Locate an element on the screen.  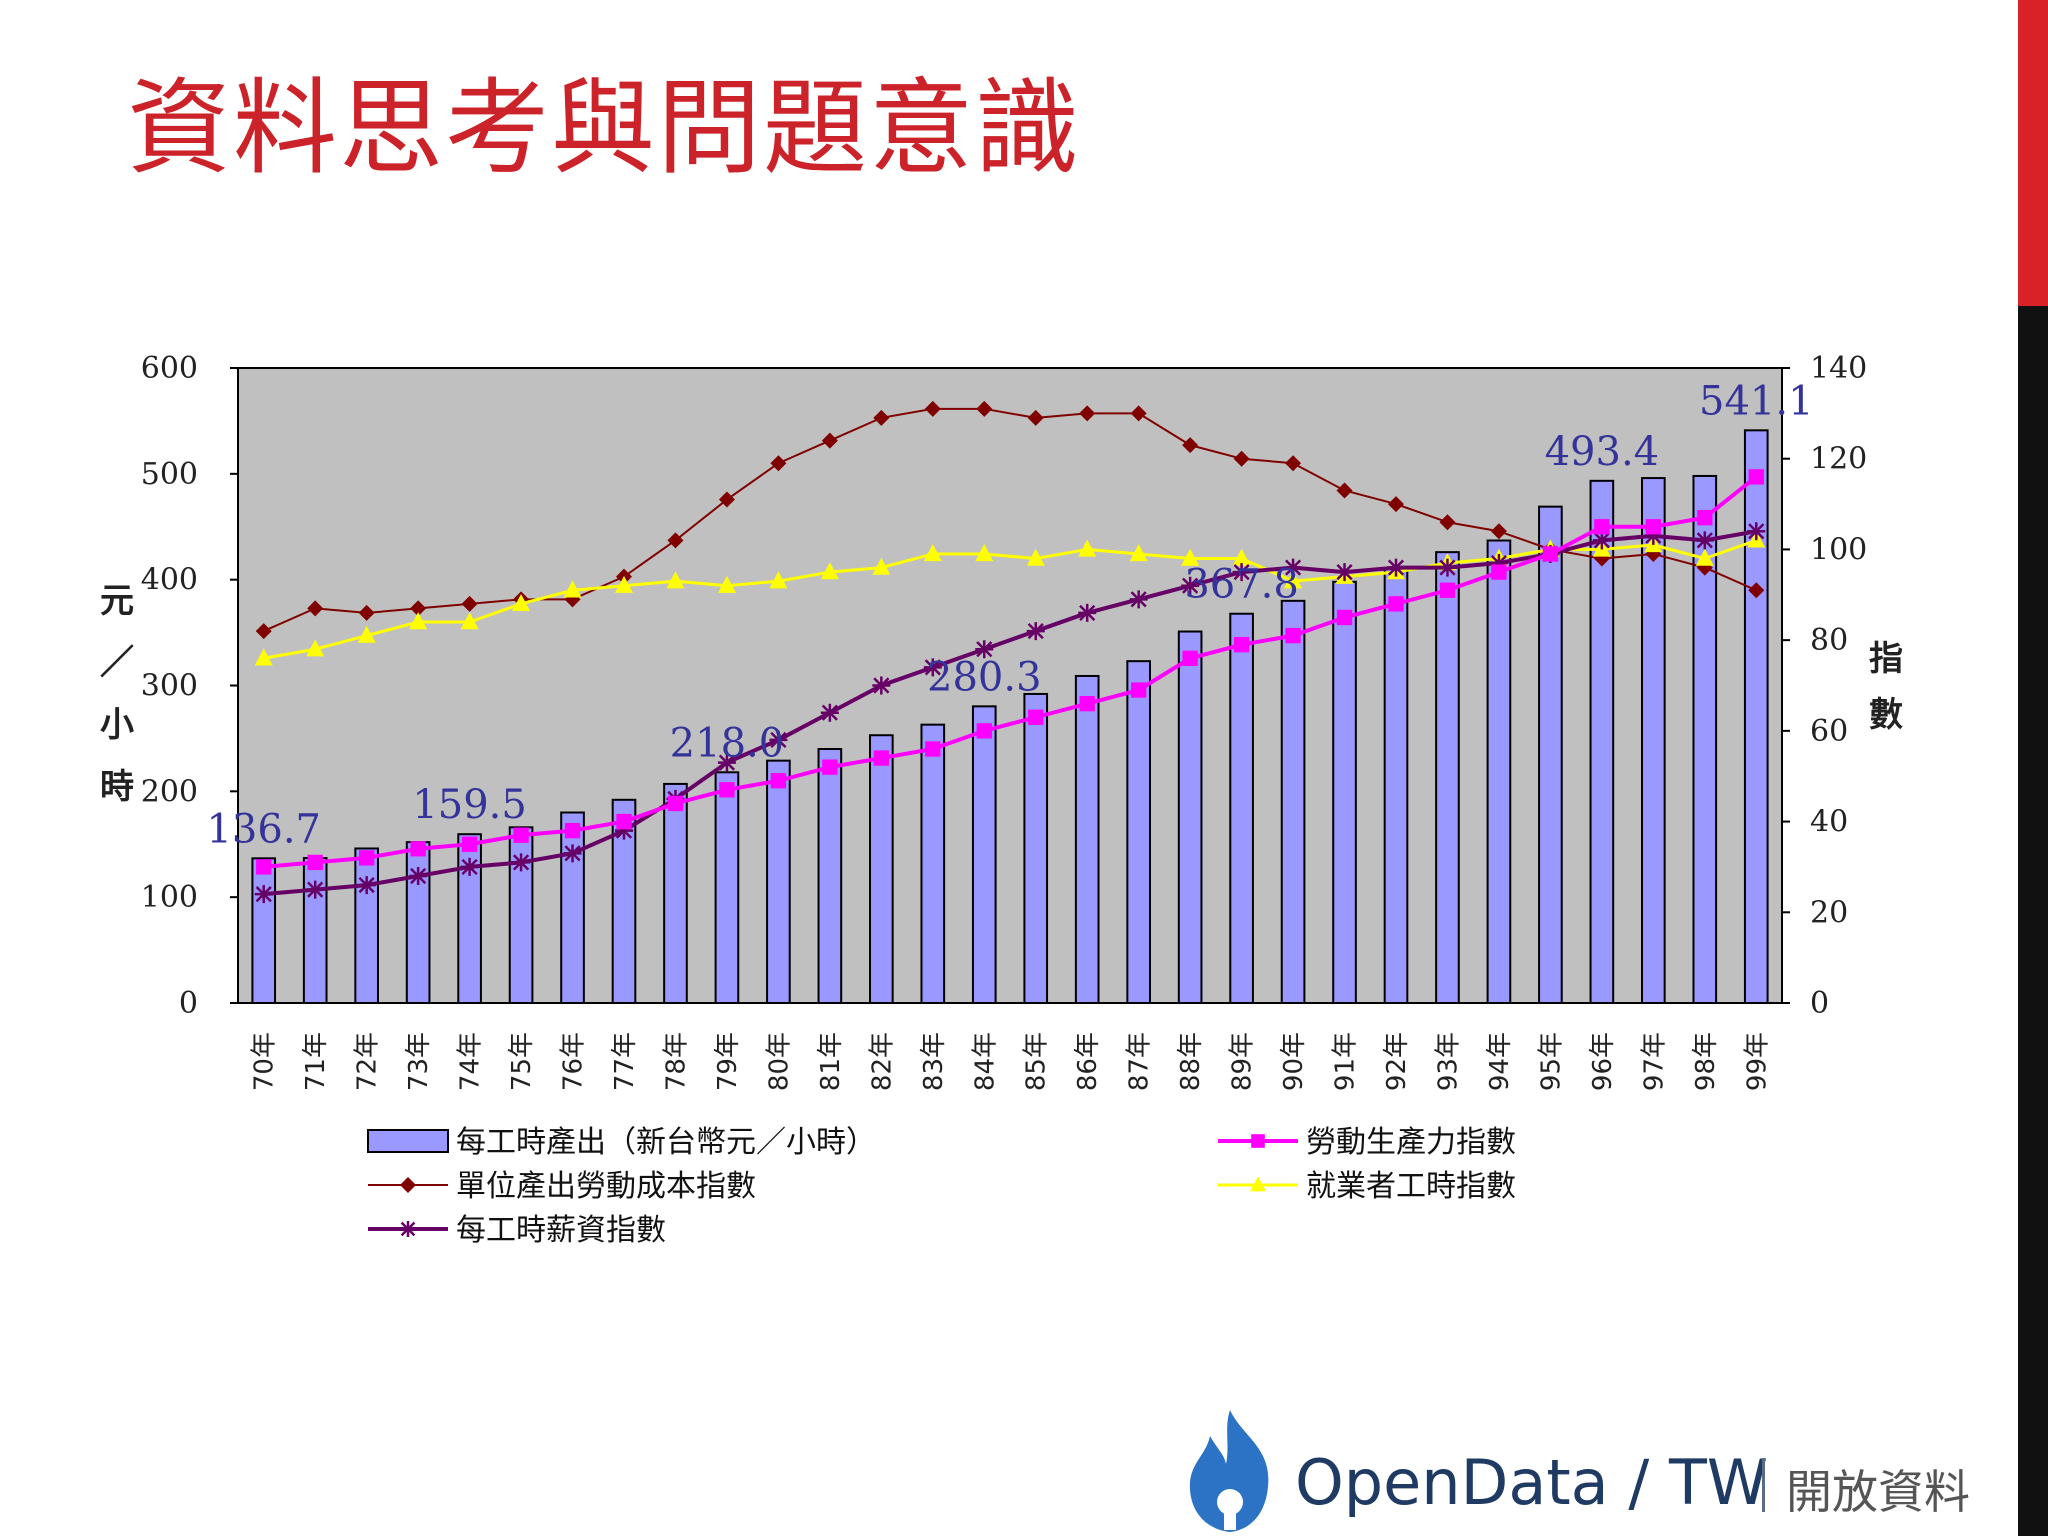
logo-separator is located at coordinates (1763, 1485).